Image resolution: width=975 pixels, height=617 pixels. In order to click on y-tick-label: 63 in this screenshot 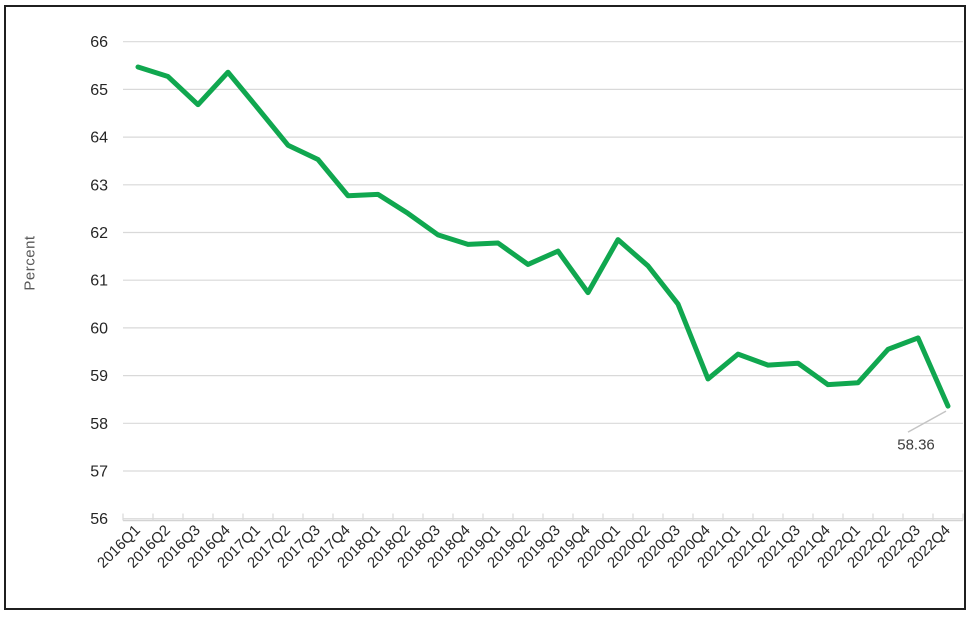, I will do `click(99, 185)`.